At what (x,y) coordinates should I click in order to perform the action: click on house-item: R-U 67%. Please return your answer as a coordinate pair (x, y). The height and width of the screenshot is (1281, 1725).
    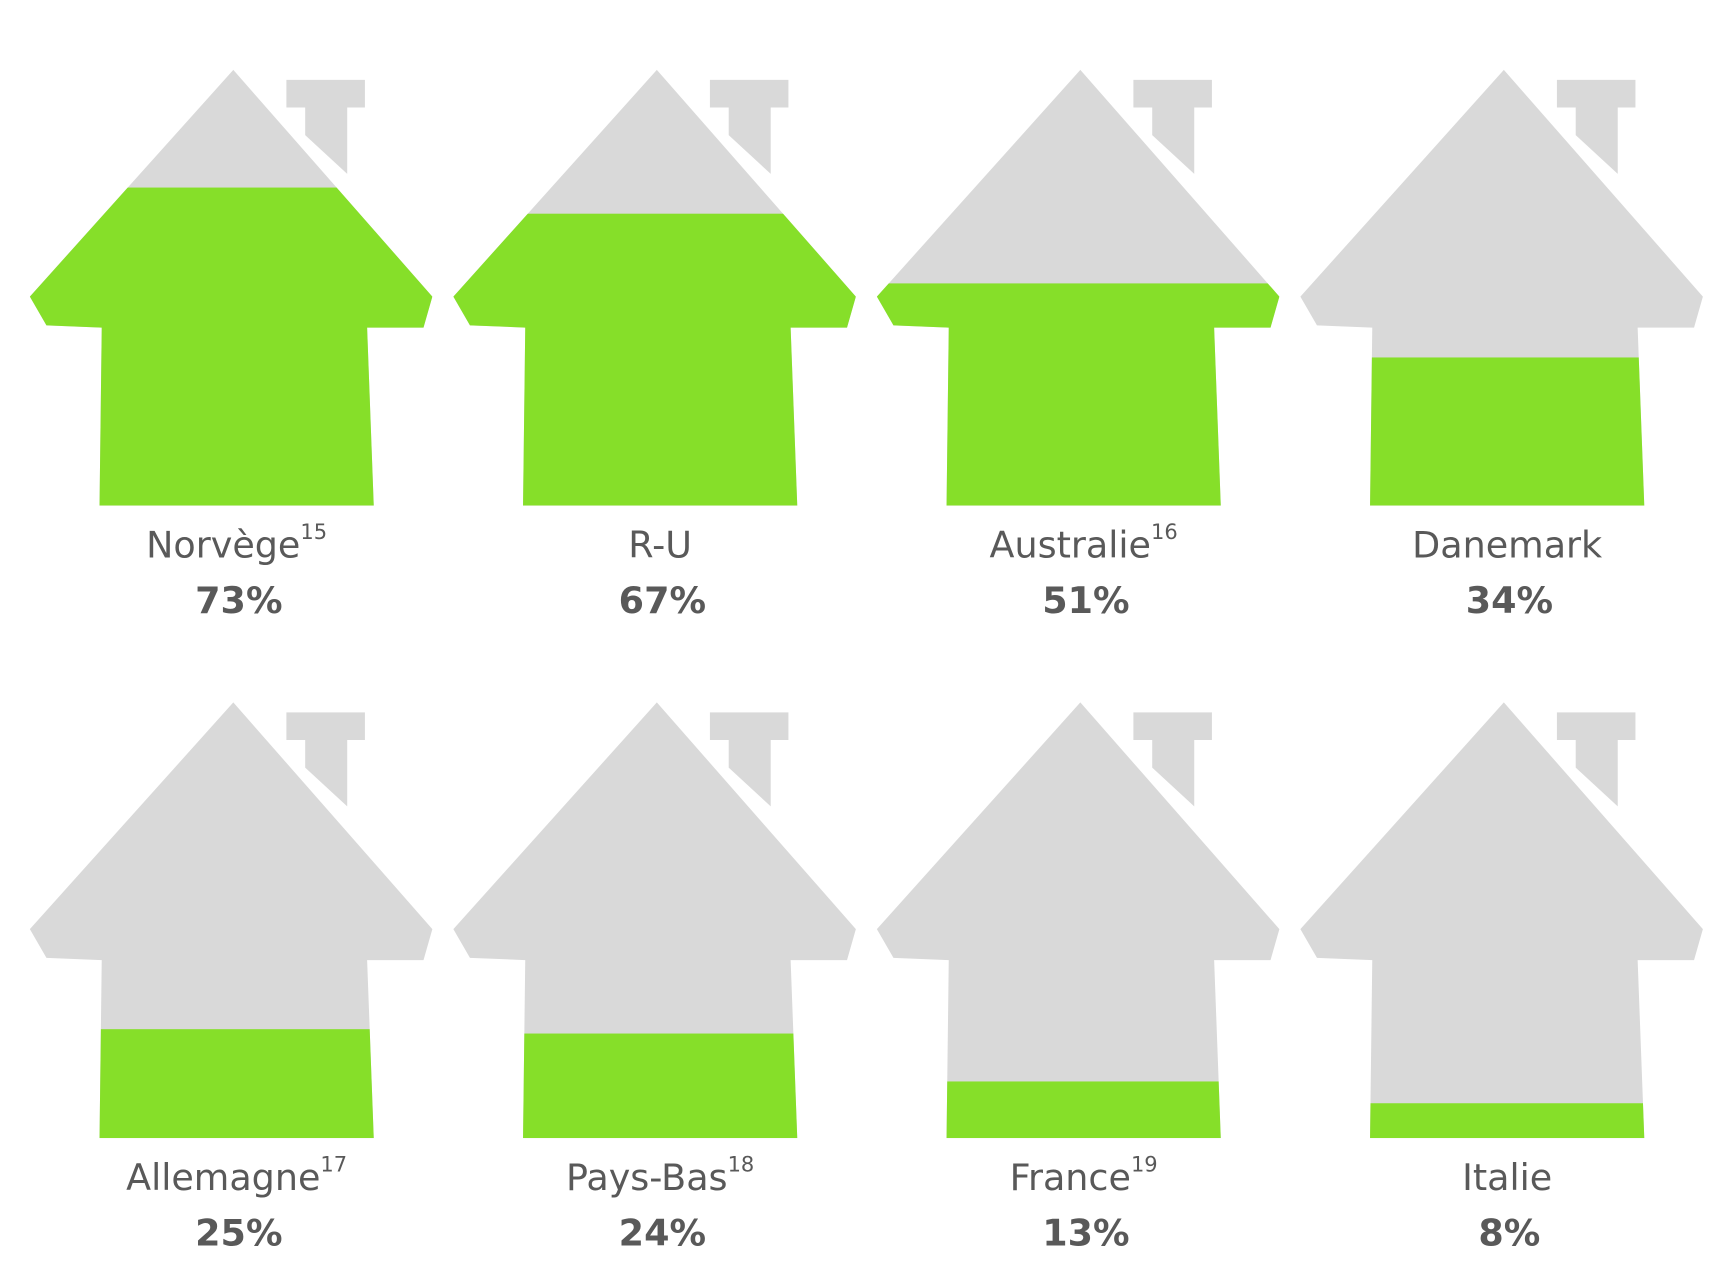
    Looking at the image, I should click on (654, 345).